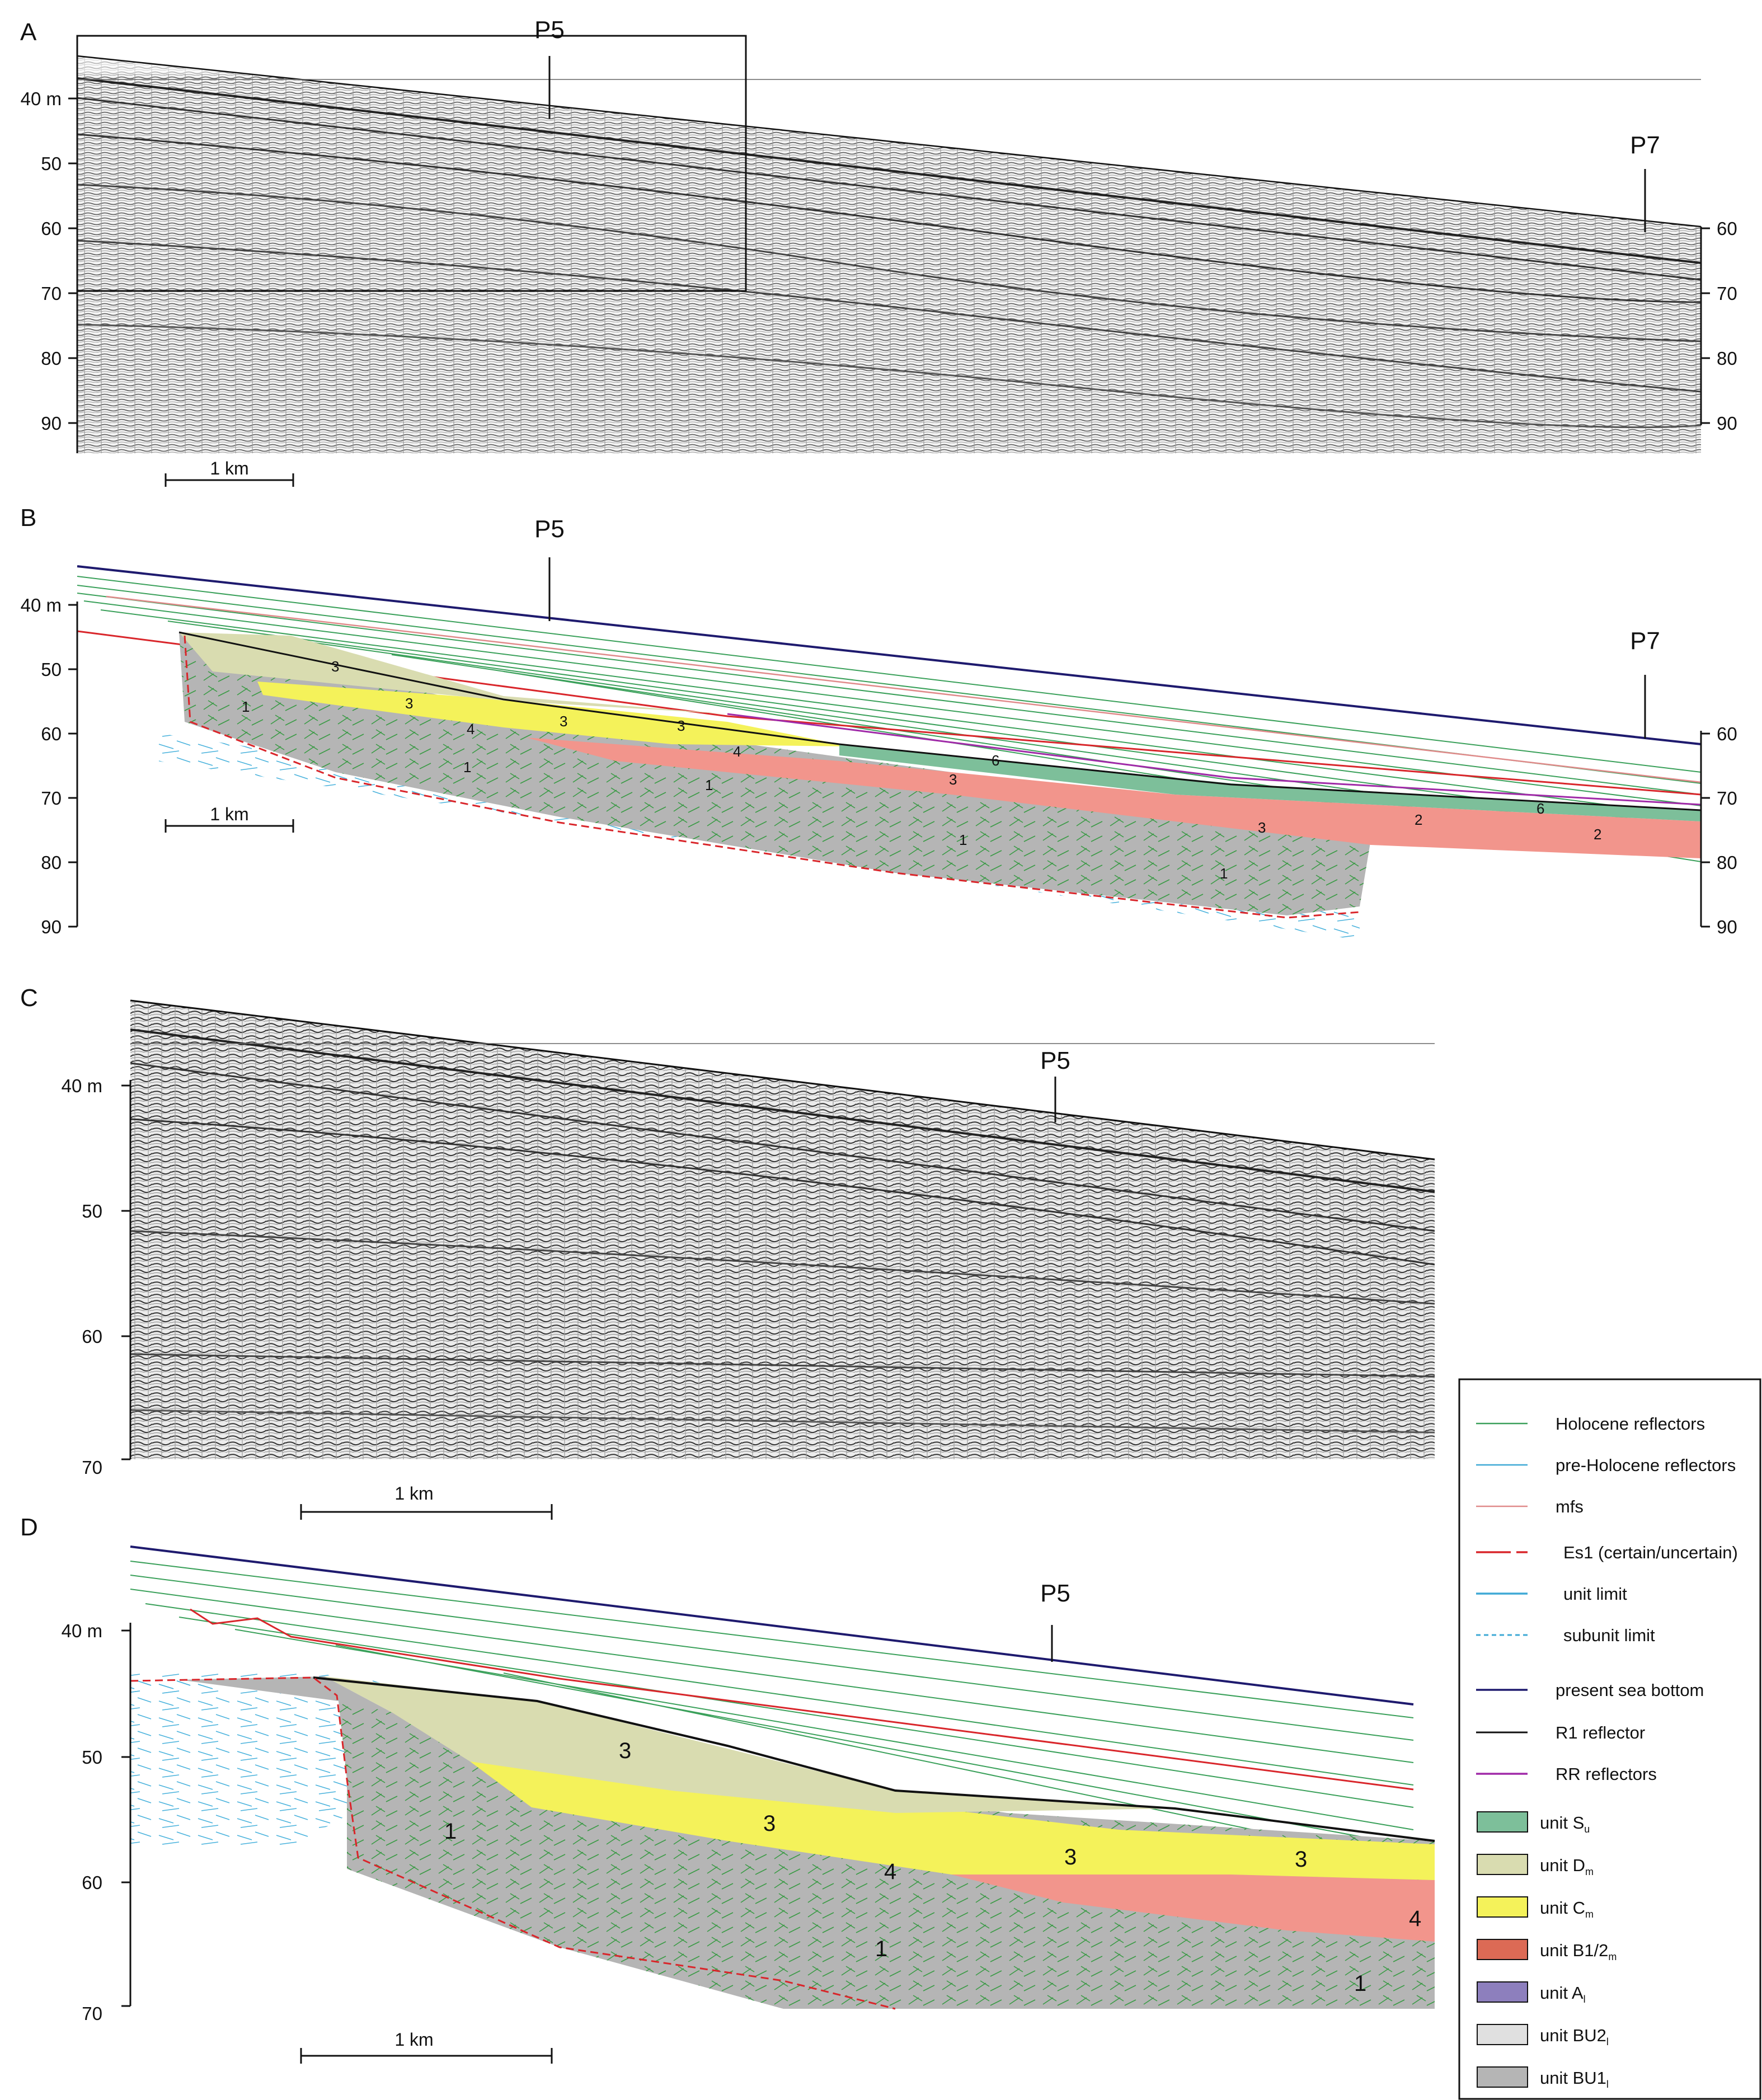  I want to click on panel-d-depth-tick-label: 50, so click(92, 1758).